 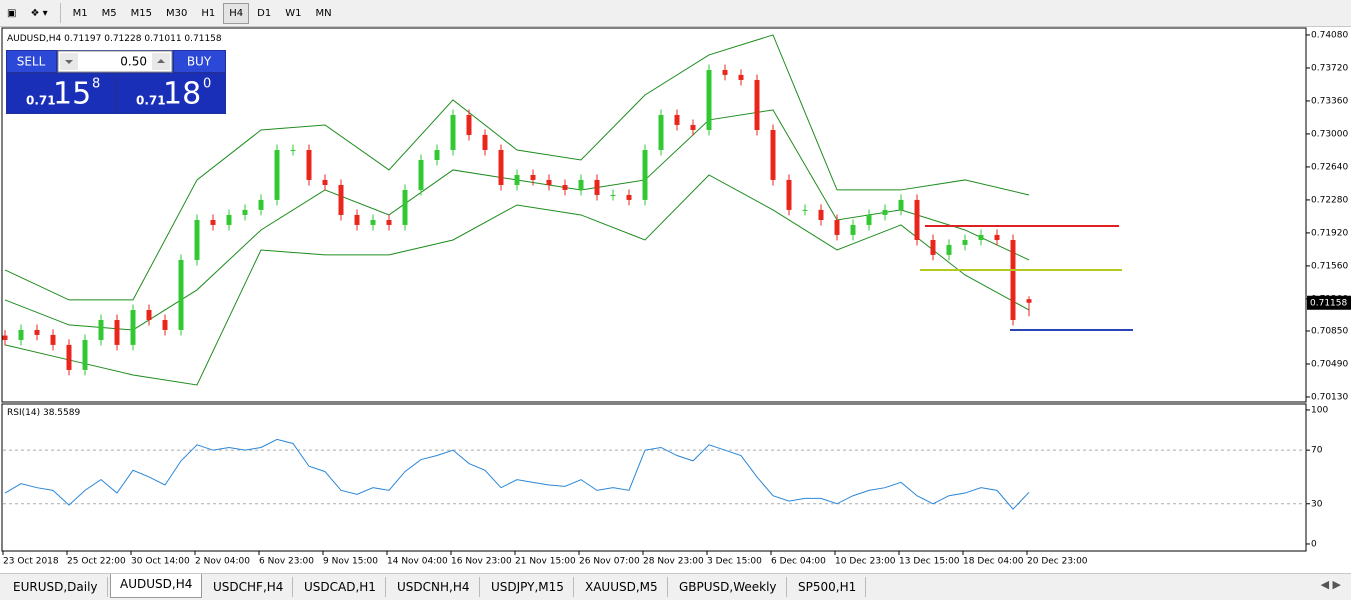 I want to click on tool-icon: ❖ ▾, so click(x=39, y=13).